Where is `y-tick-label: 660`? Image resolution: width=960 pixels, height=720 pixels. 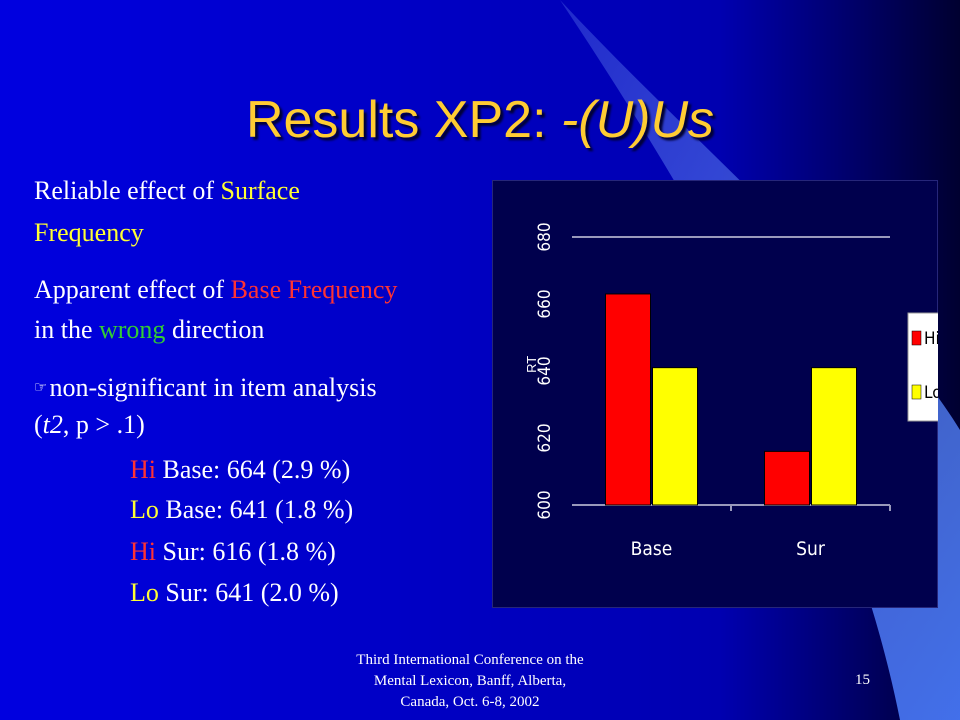
y-tick-label: 660 is located at coordinates (545, 303).